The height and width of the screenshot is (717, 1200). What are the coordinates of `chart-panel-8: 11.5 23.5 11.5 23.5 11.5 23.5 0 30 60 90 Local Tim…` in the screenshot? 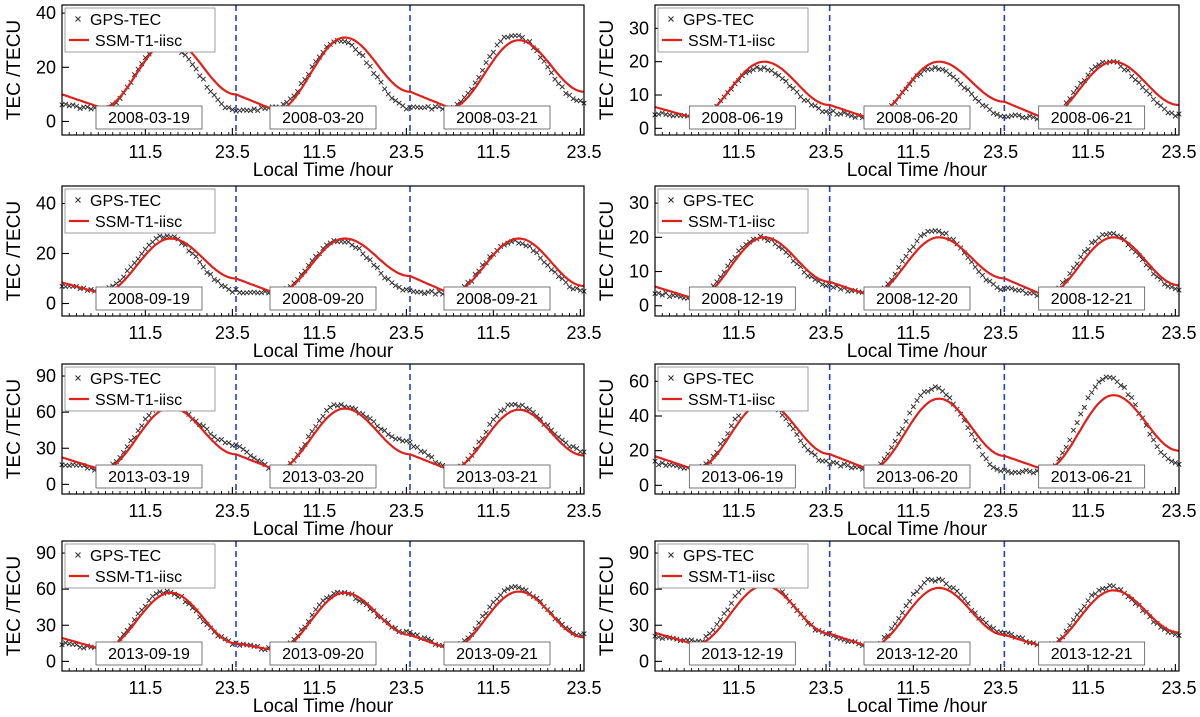 It's located at (897, 628).